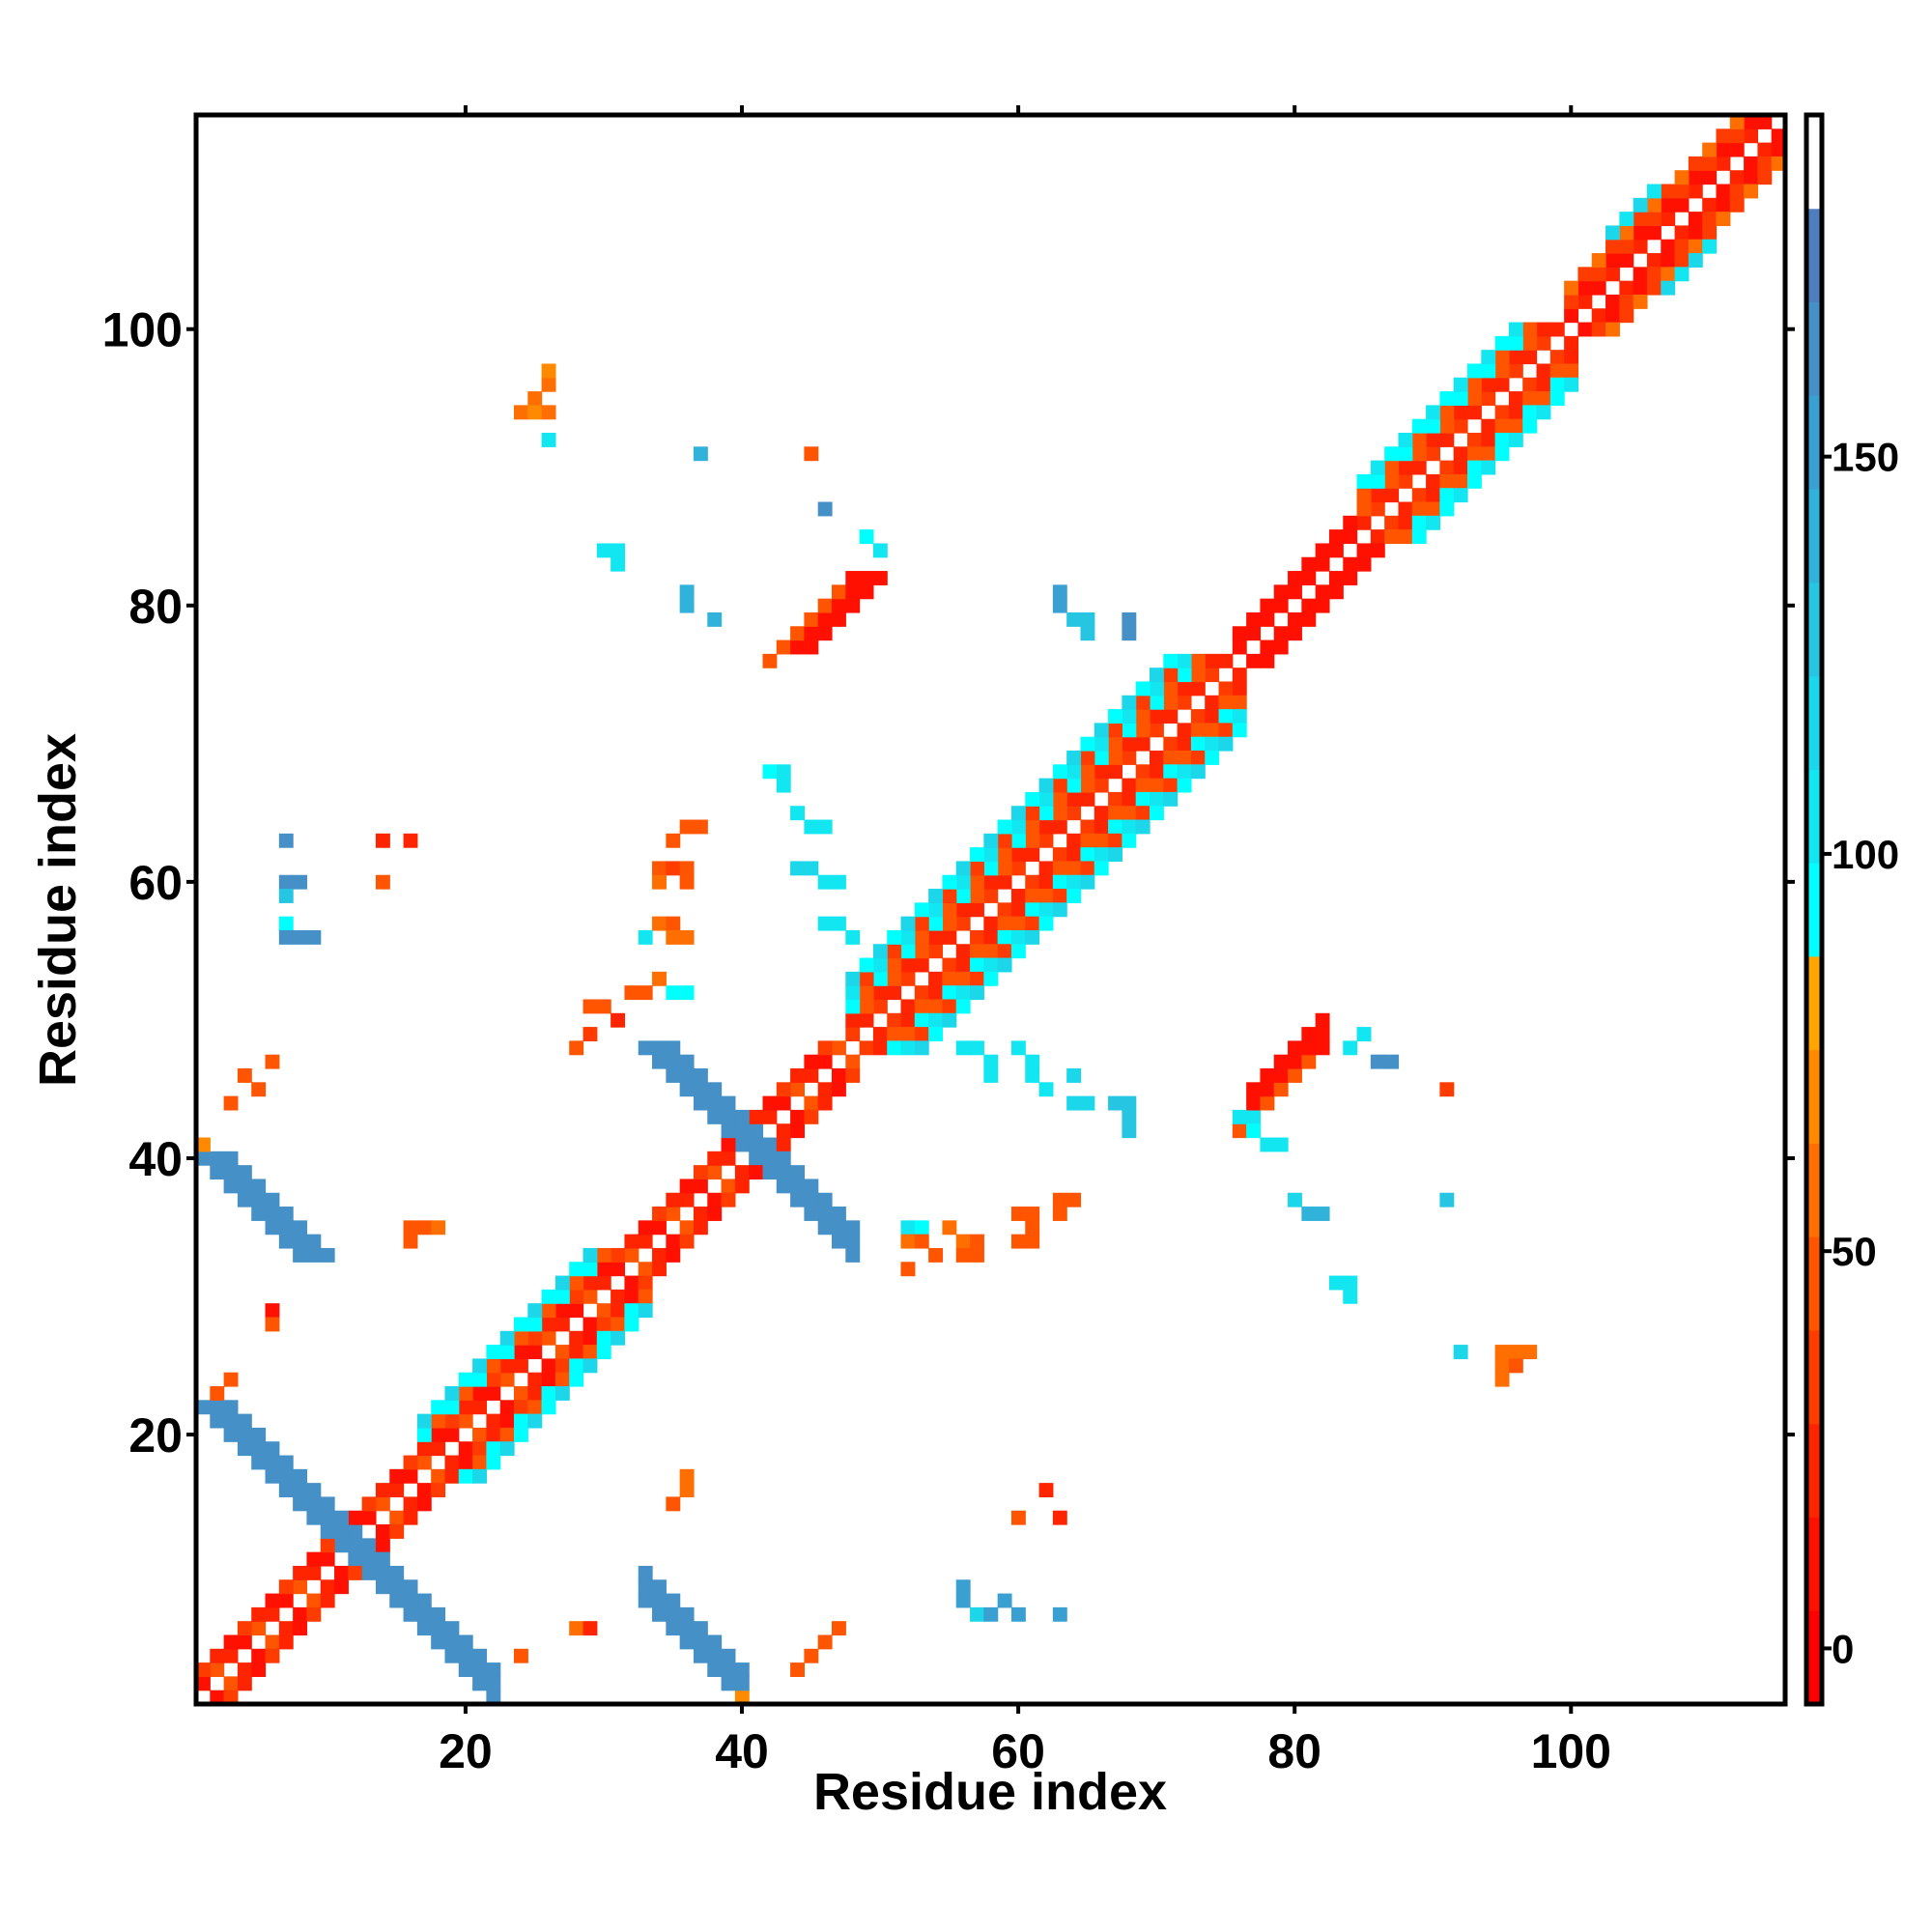  I want to click on colorbar-tick-label: 150, so click(1865, 457).